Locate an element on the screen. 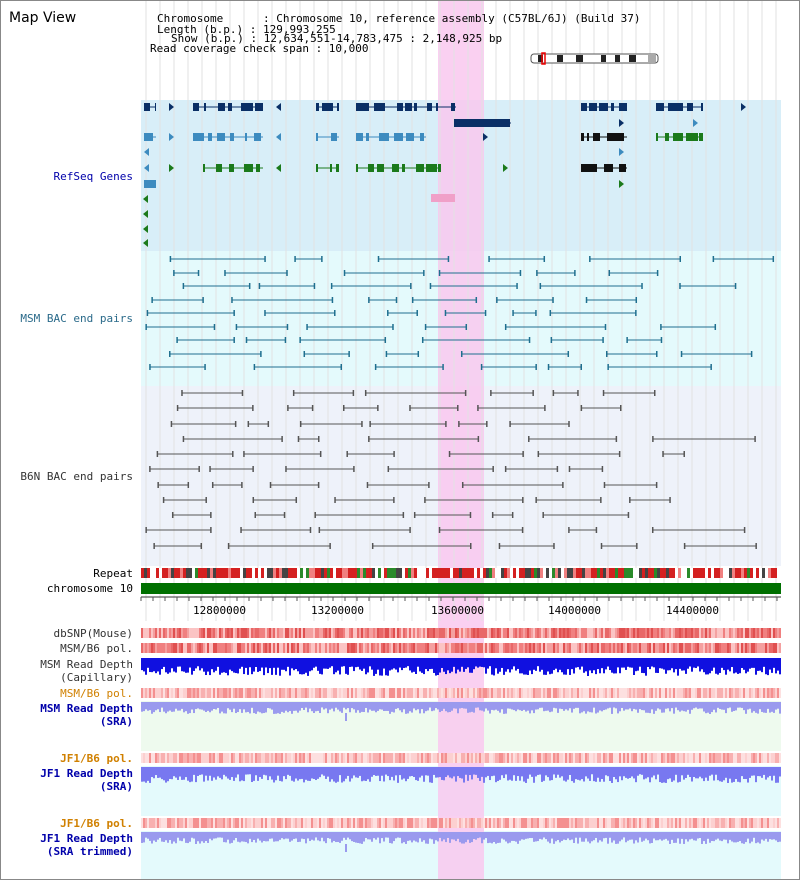 The height and width of the screenshot is (880, 800). jf1-pol-label-2: JF1/B6 pol. is located at coordinates (96, 823).